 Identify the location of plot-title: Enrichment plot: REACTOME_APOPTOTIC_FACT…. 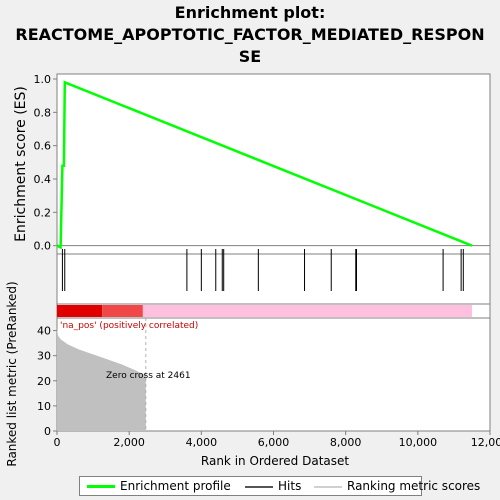
(250, 35).